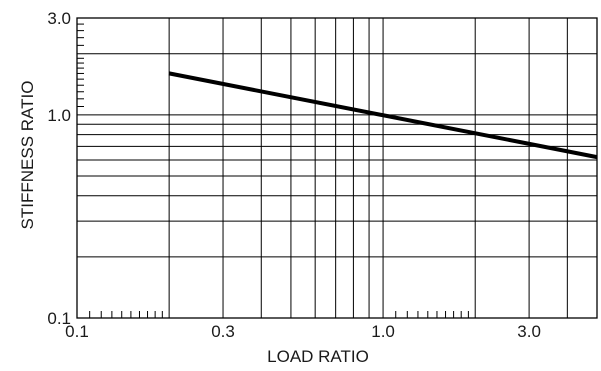  I want to click on x-tick-label: 1.0, so click(383, 331).